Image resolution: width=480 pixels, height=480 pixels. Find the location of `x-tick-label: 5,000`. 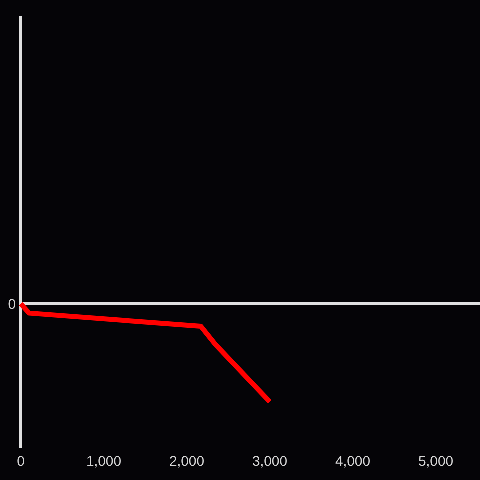

x-tick-label: 5,000 is located at coordinates (436, 461).